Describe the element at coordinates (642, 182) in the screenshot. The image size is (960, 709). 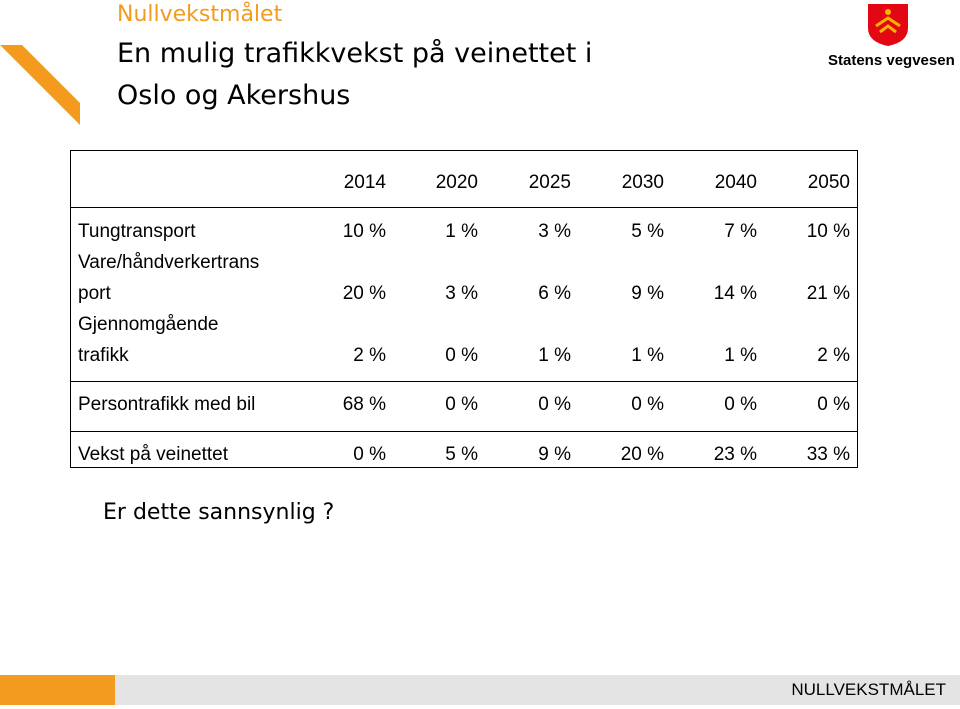
I see `column-header: 2030` at that location.